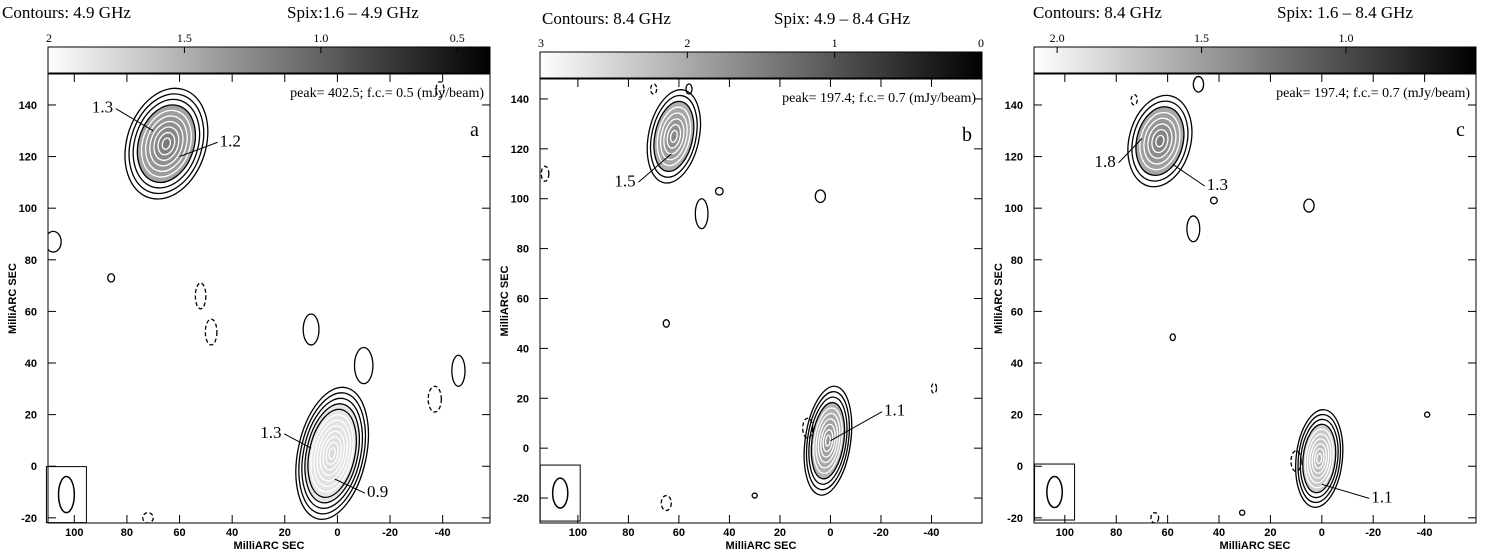 This screenshot has width=1493, height=558. I want to click on colorbar-tick-label: 1.0, so click(320, 38).